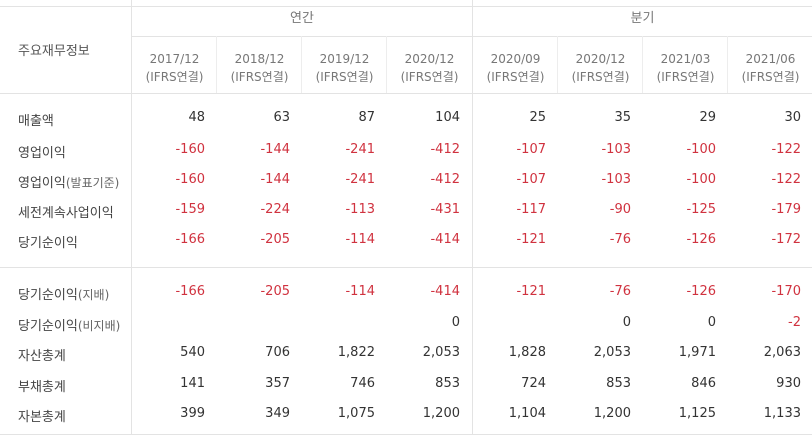  What do you see at coordinates (259, 59) in the screenshot?
I see `column-period: 2018/12` at bounding box center [259, 59].